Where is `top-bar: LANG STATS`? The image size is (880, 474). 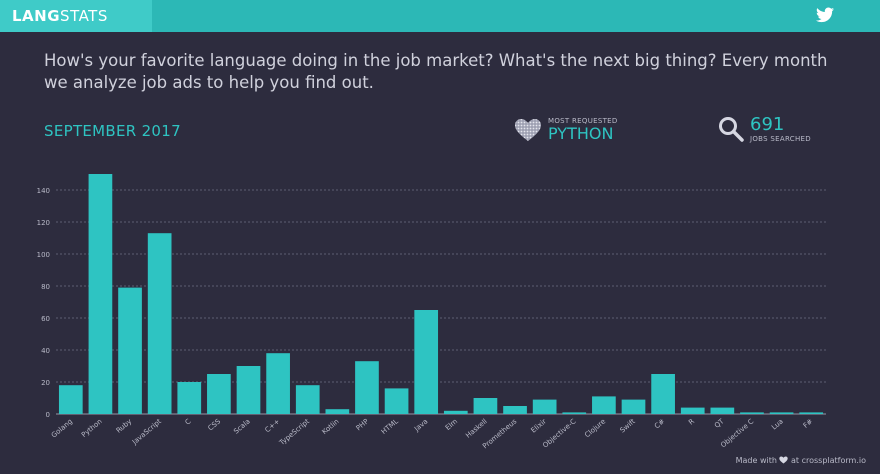
top-bar: LANG STATS is located at coordinates (440, 16).